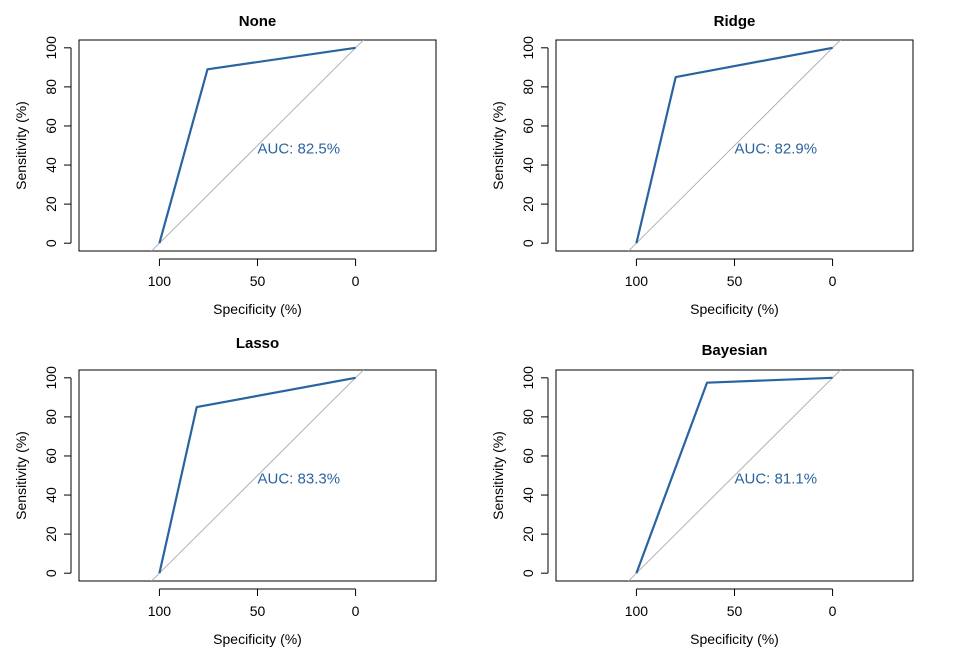  What do you see at coordinates (776, 478) in the screenshot?
I see `auc-label: AUC: 81.1%` at bounding box center [776, 478].